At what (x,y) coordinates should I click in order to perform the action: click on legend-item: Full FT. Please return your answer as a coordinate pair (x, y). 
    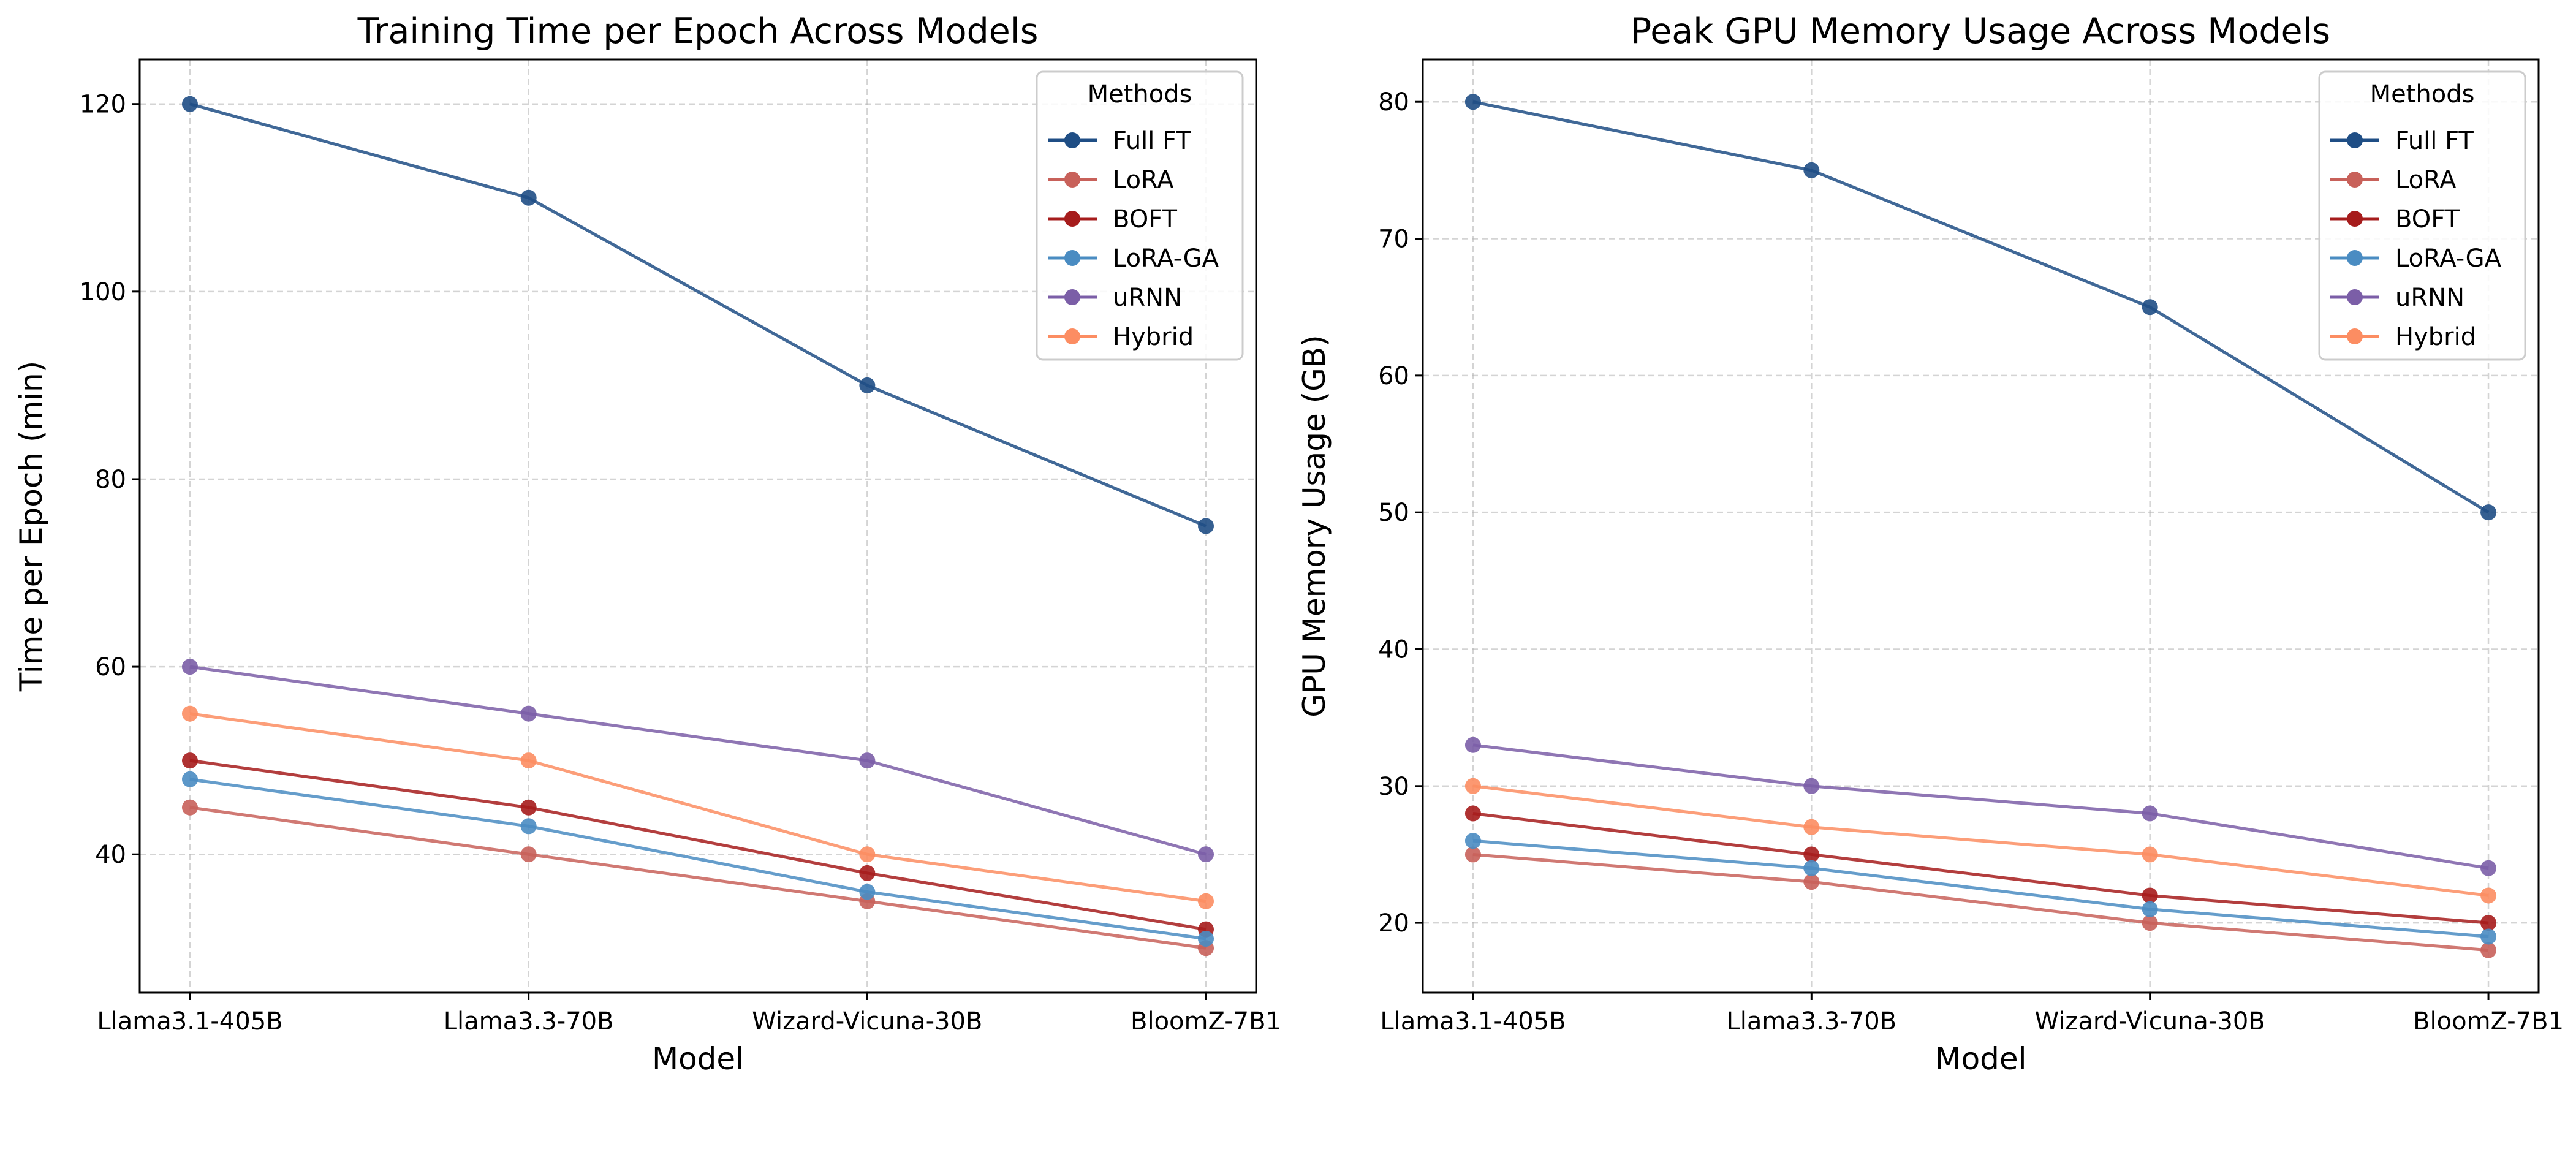
    Looking at the image, I should click on (2402, 141).